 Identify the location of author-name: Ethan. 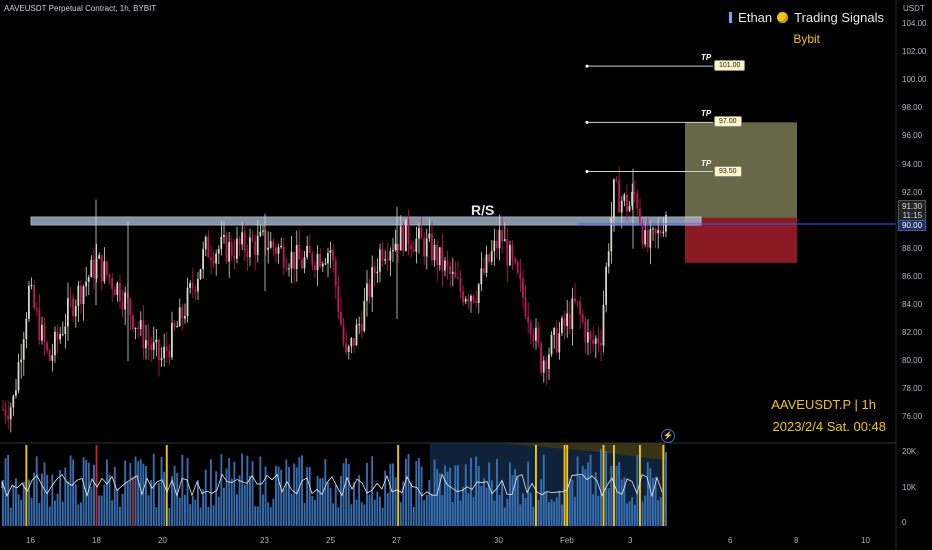
(755, 17).